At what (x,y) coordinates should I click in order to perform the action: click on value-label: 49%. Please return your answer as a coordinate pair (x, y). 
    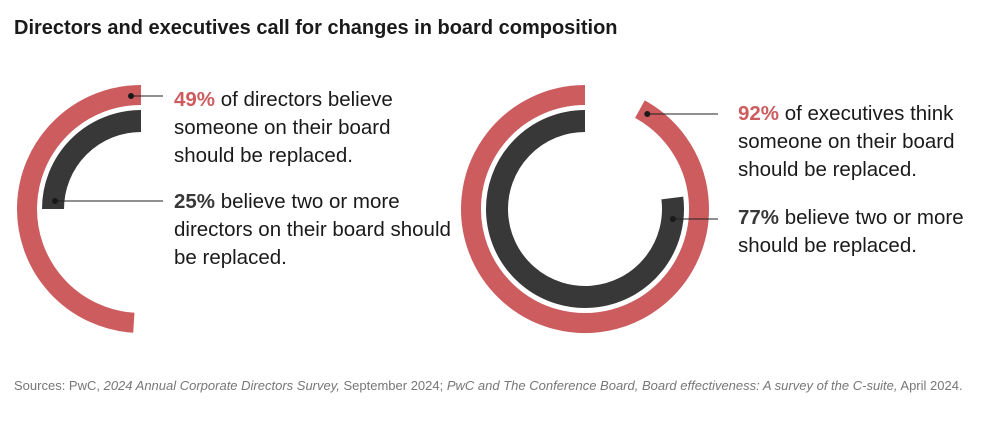
    Looking at the image, I should click on (195, 99).